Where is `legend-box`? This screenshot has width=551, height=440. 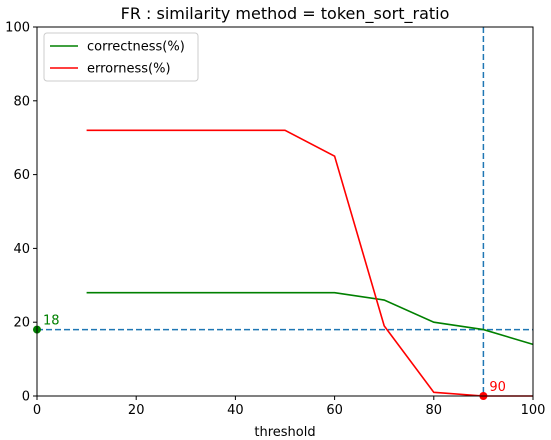
legend-box is located at coordinates (121, 57).